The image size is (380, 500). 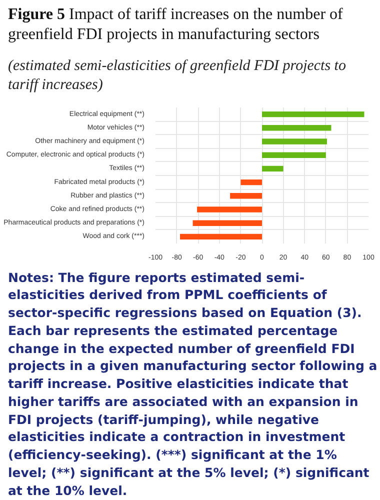 What do you see at coordinates (177, 75) in the screenshot?
I see `chart-subtitle: (estimated semi-elasticities of greenfield FDI projects to tariff increases)` at bounding box center [177, 75].